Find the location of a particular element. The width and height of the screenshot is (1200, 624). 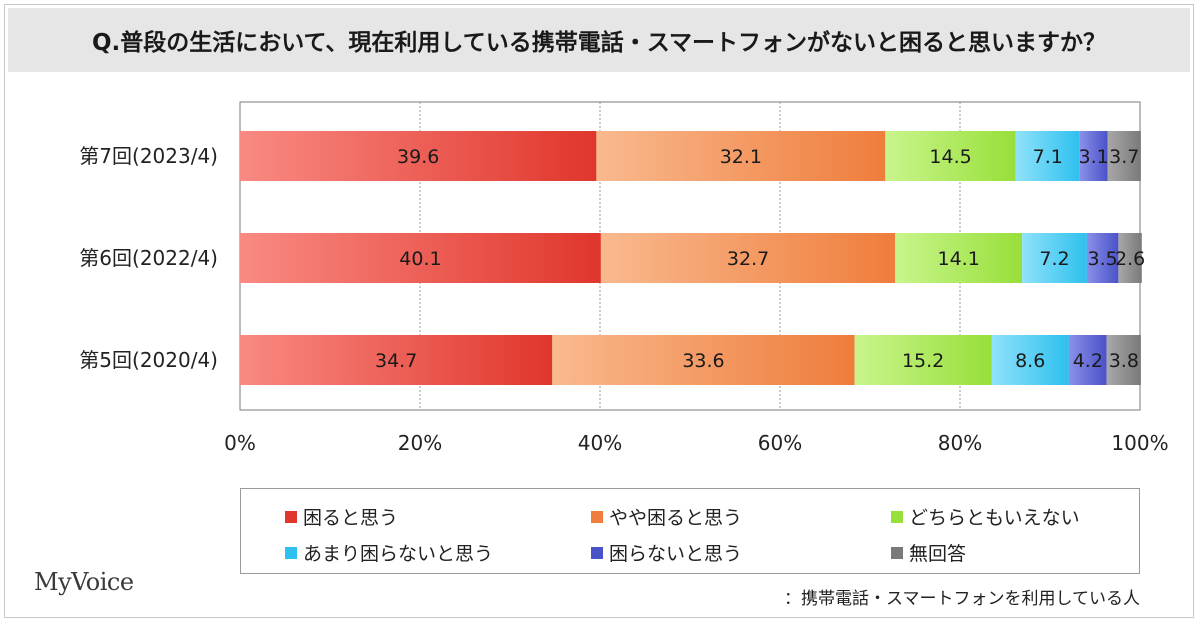

data-label: 39.6 is located at coordinates (418, 157).